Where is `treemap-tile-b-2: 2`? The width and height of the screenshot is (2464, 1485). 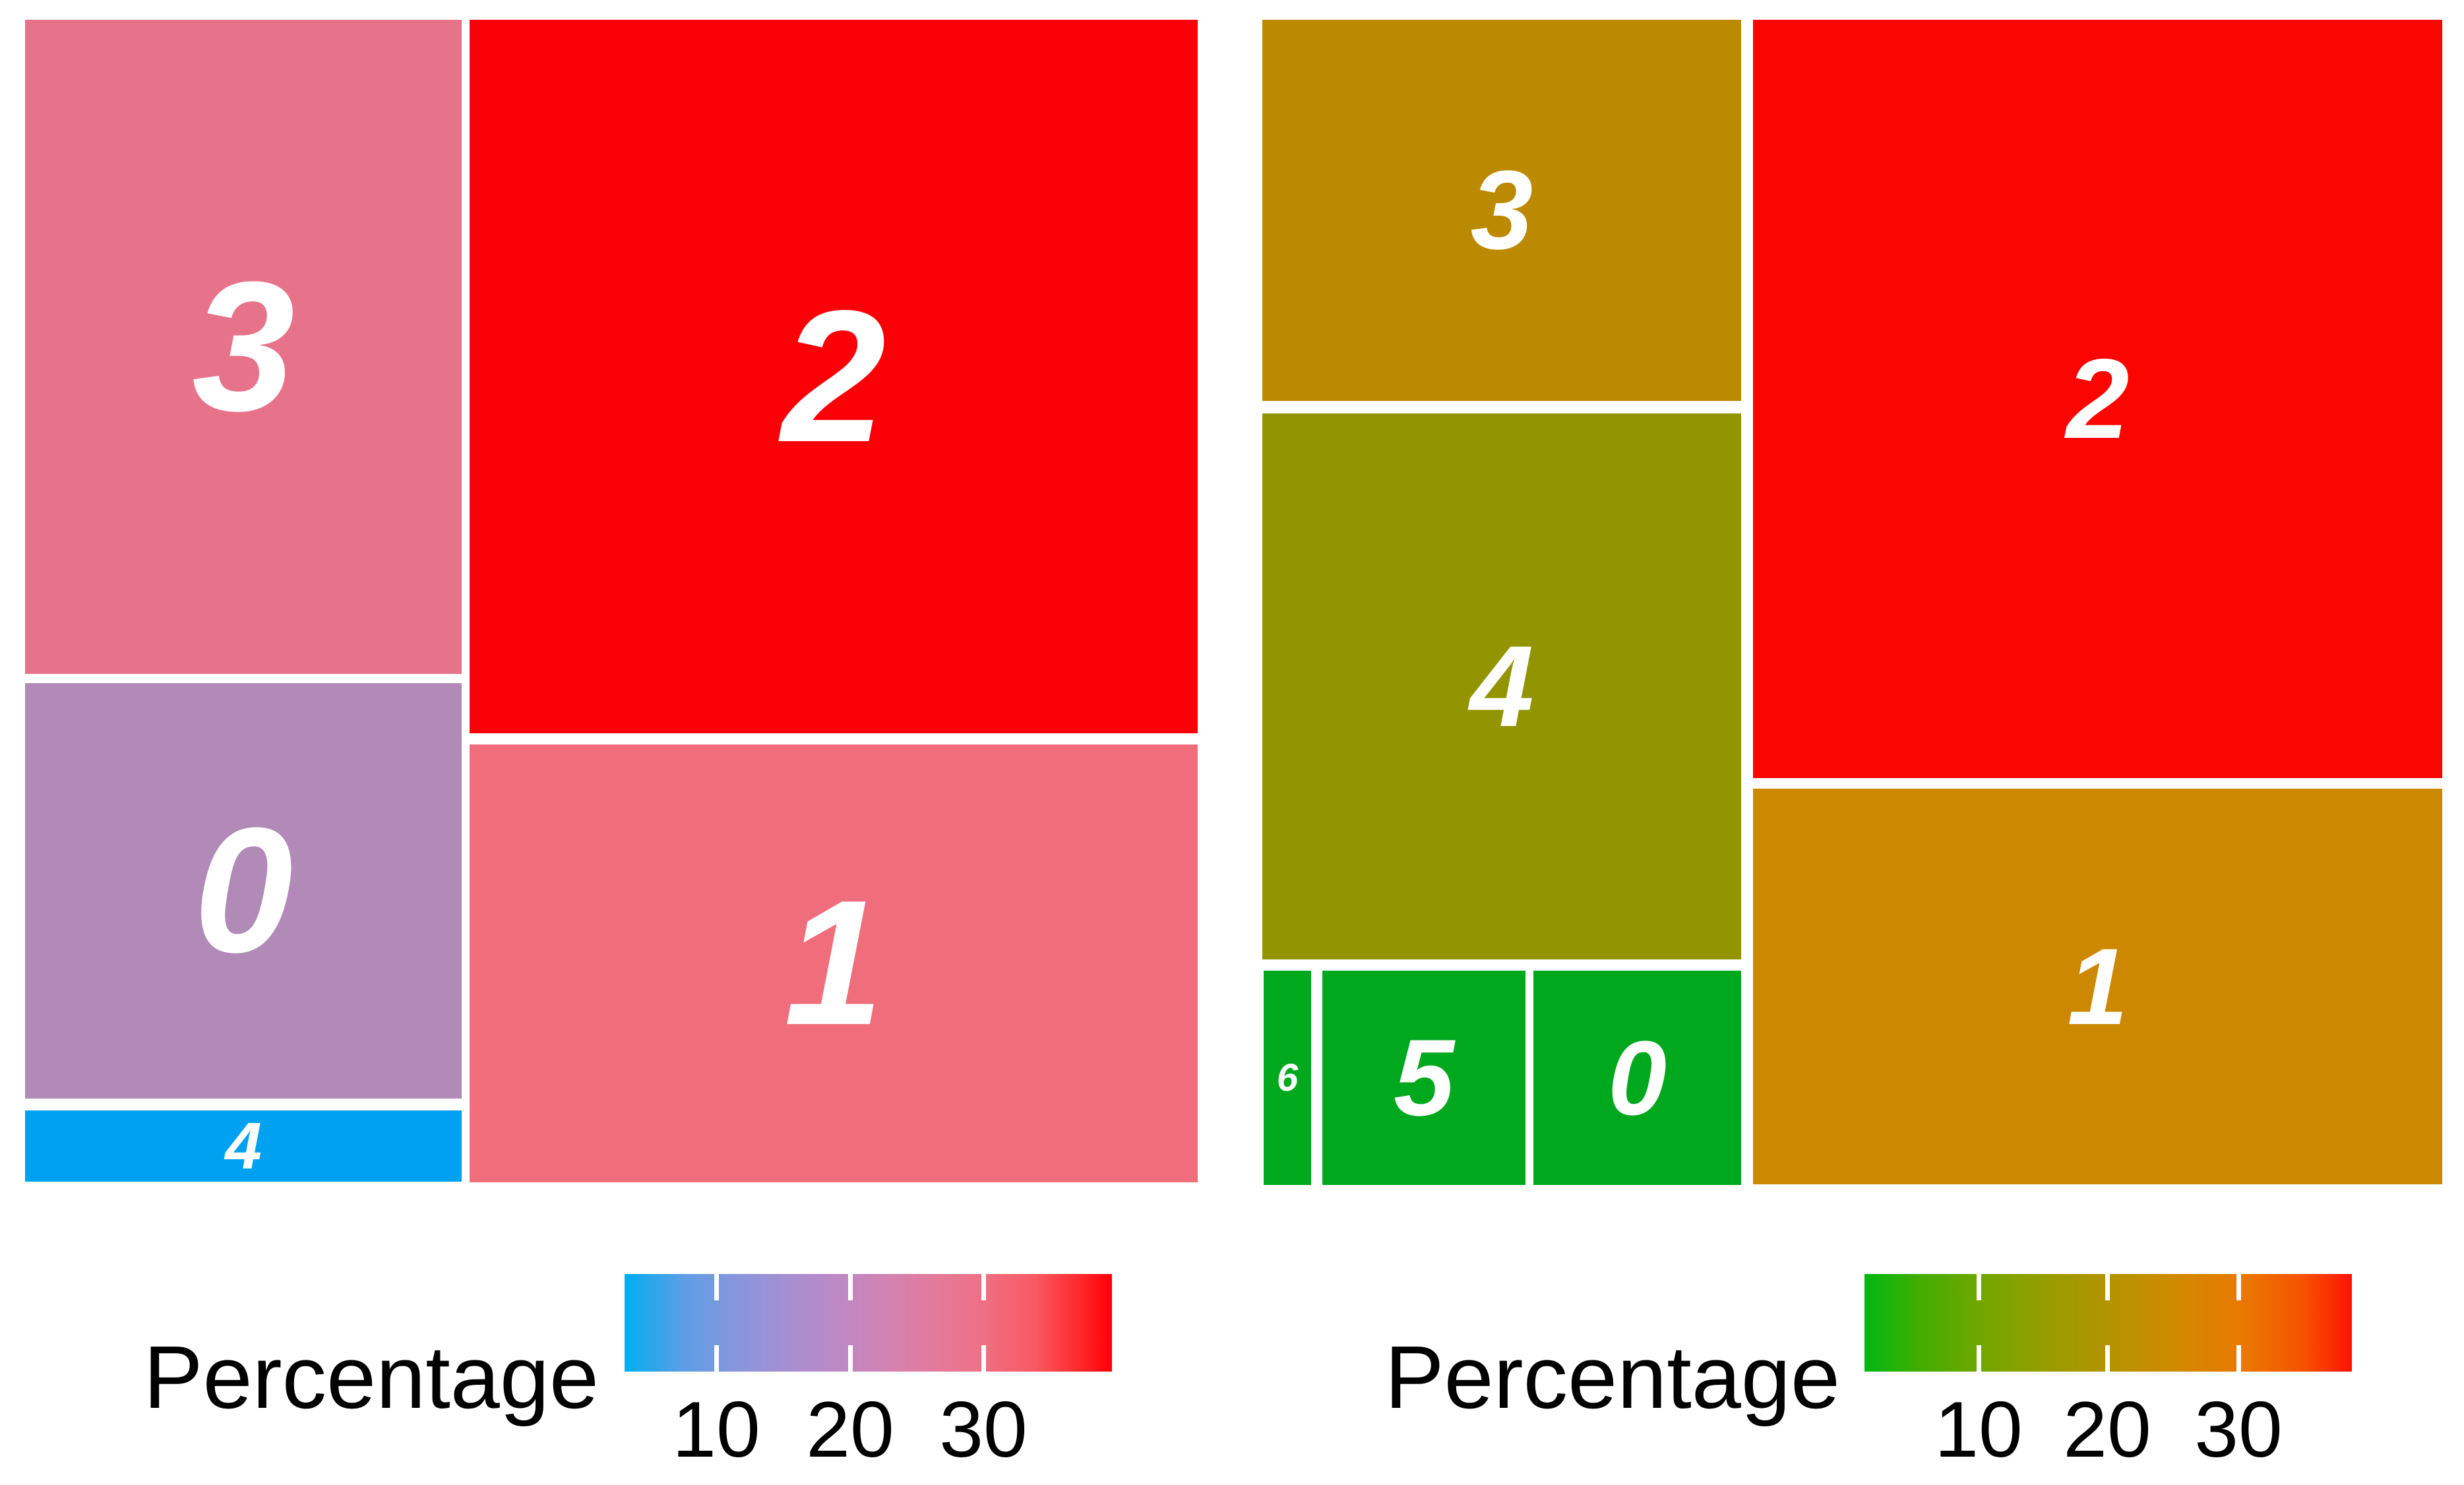 treemap-tile-b-2: 2 is located at coordinates (2097, 399).